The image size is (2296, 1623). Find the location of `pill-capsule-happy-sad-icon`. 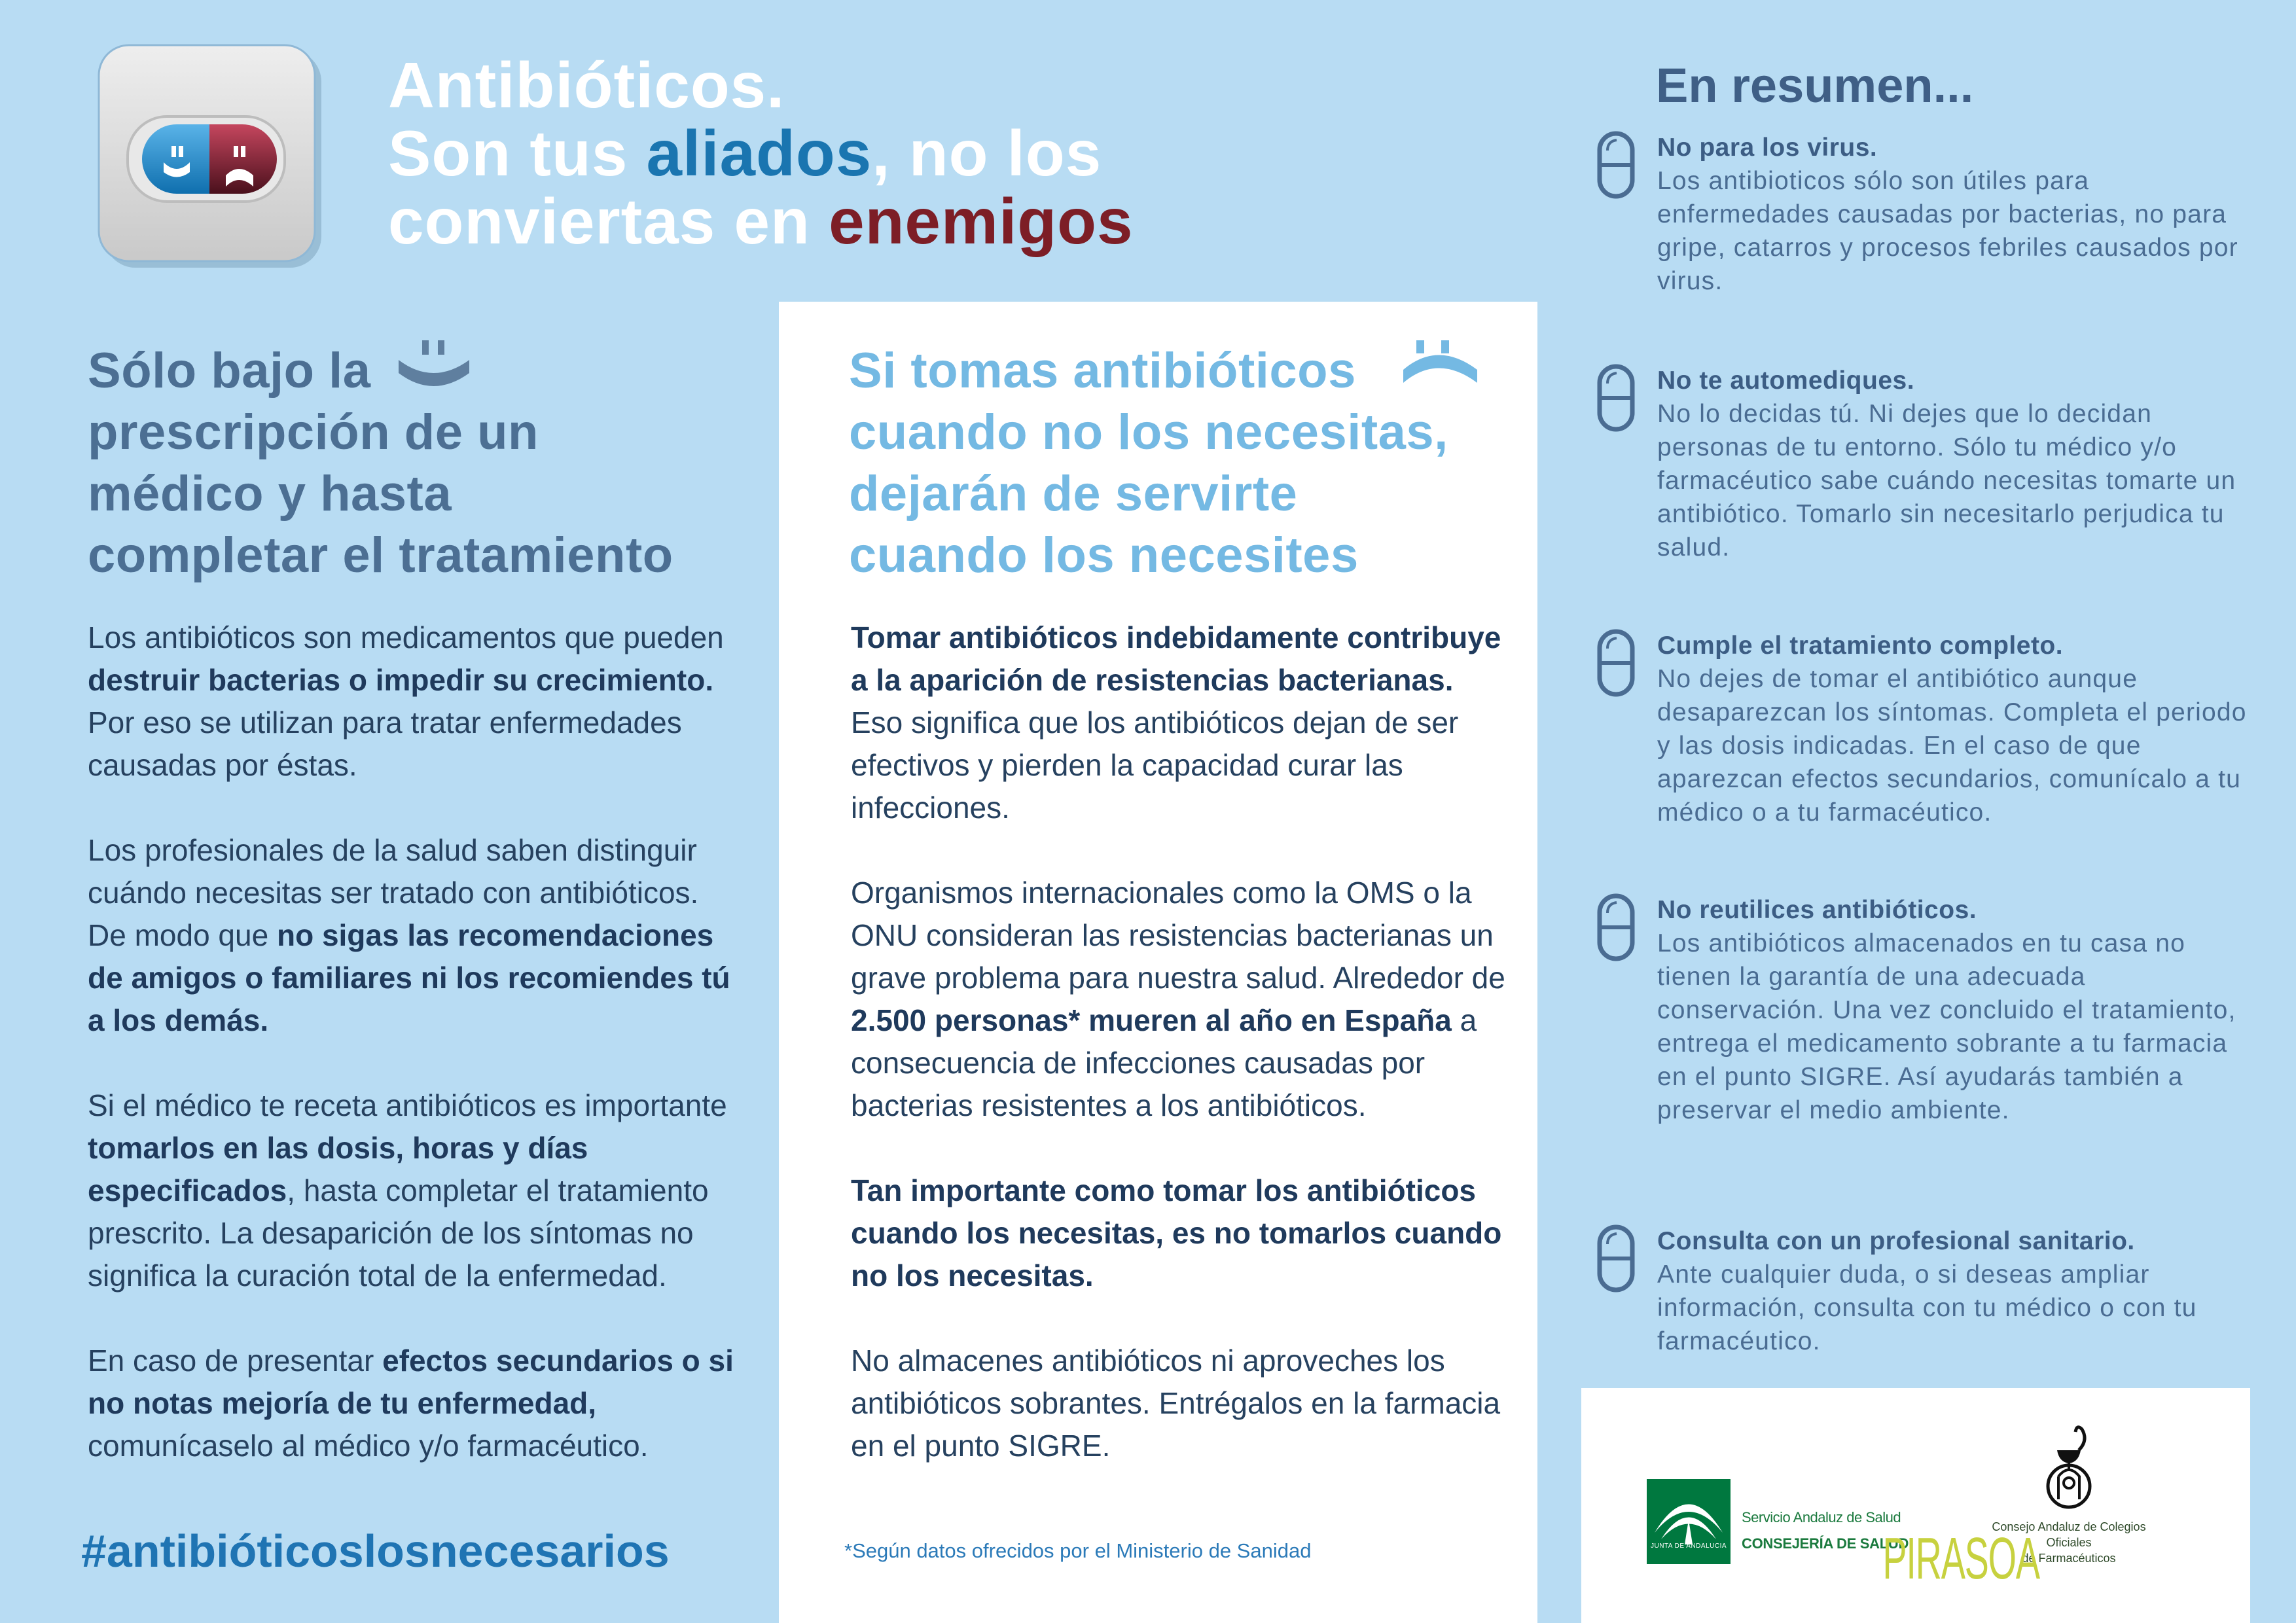

pill-capsule-happy-sad-icon is located at coordinates (210, 156).